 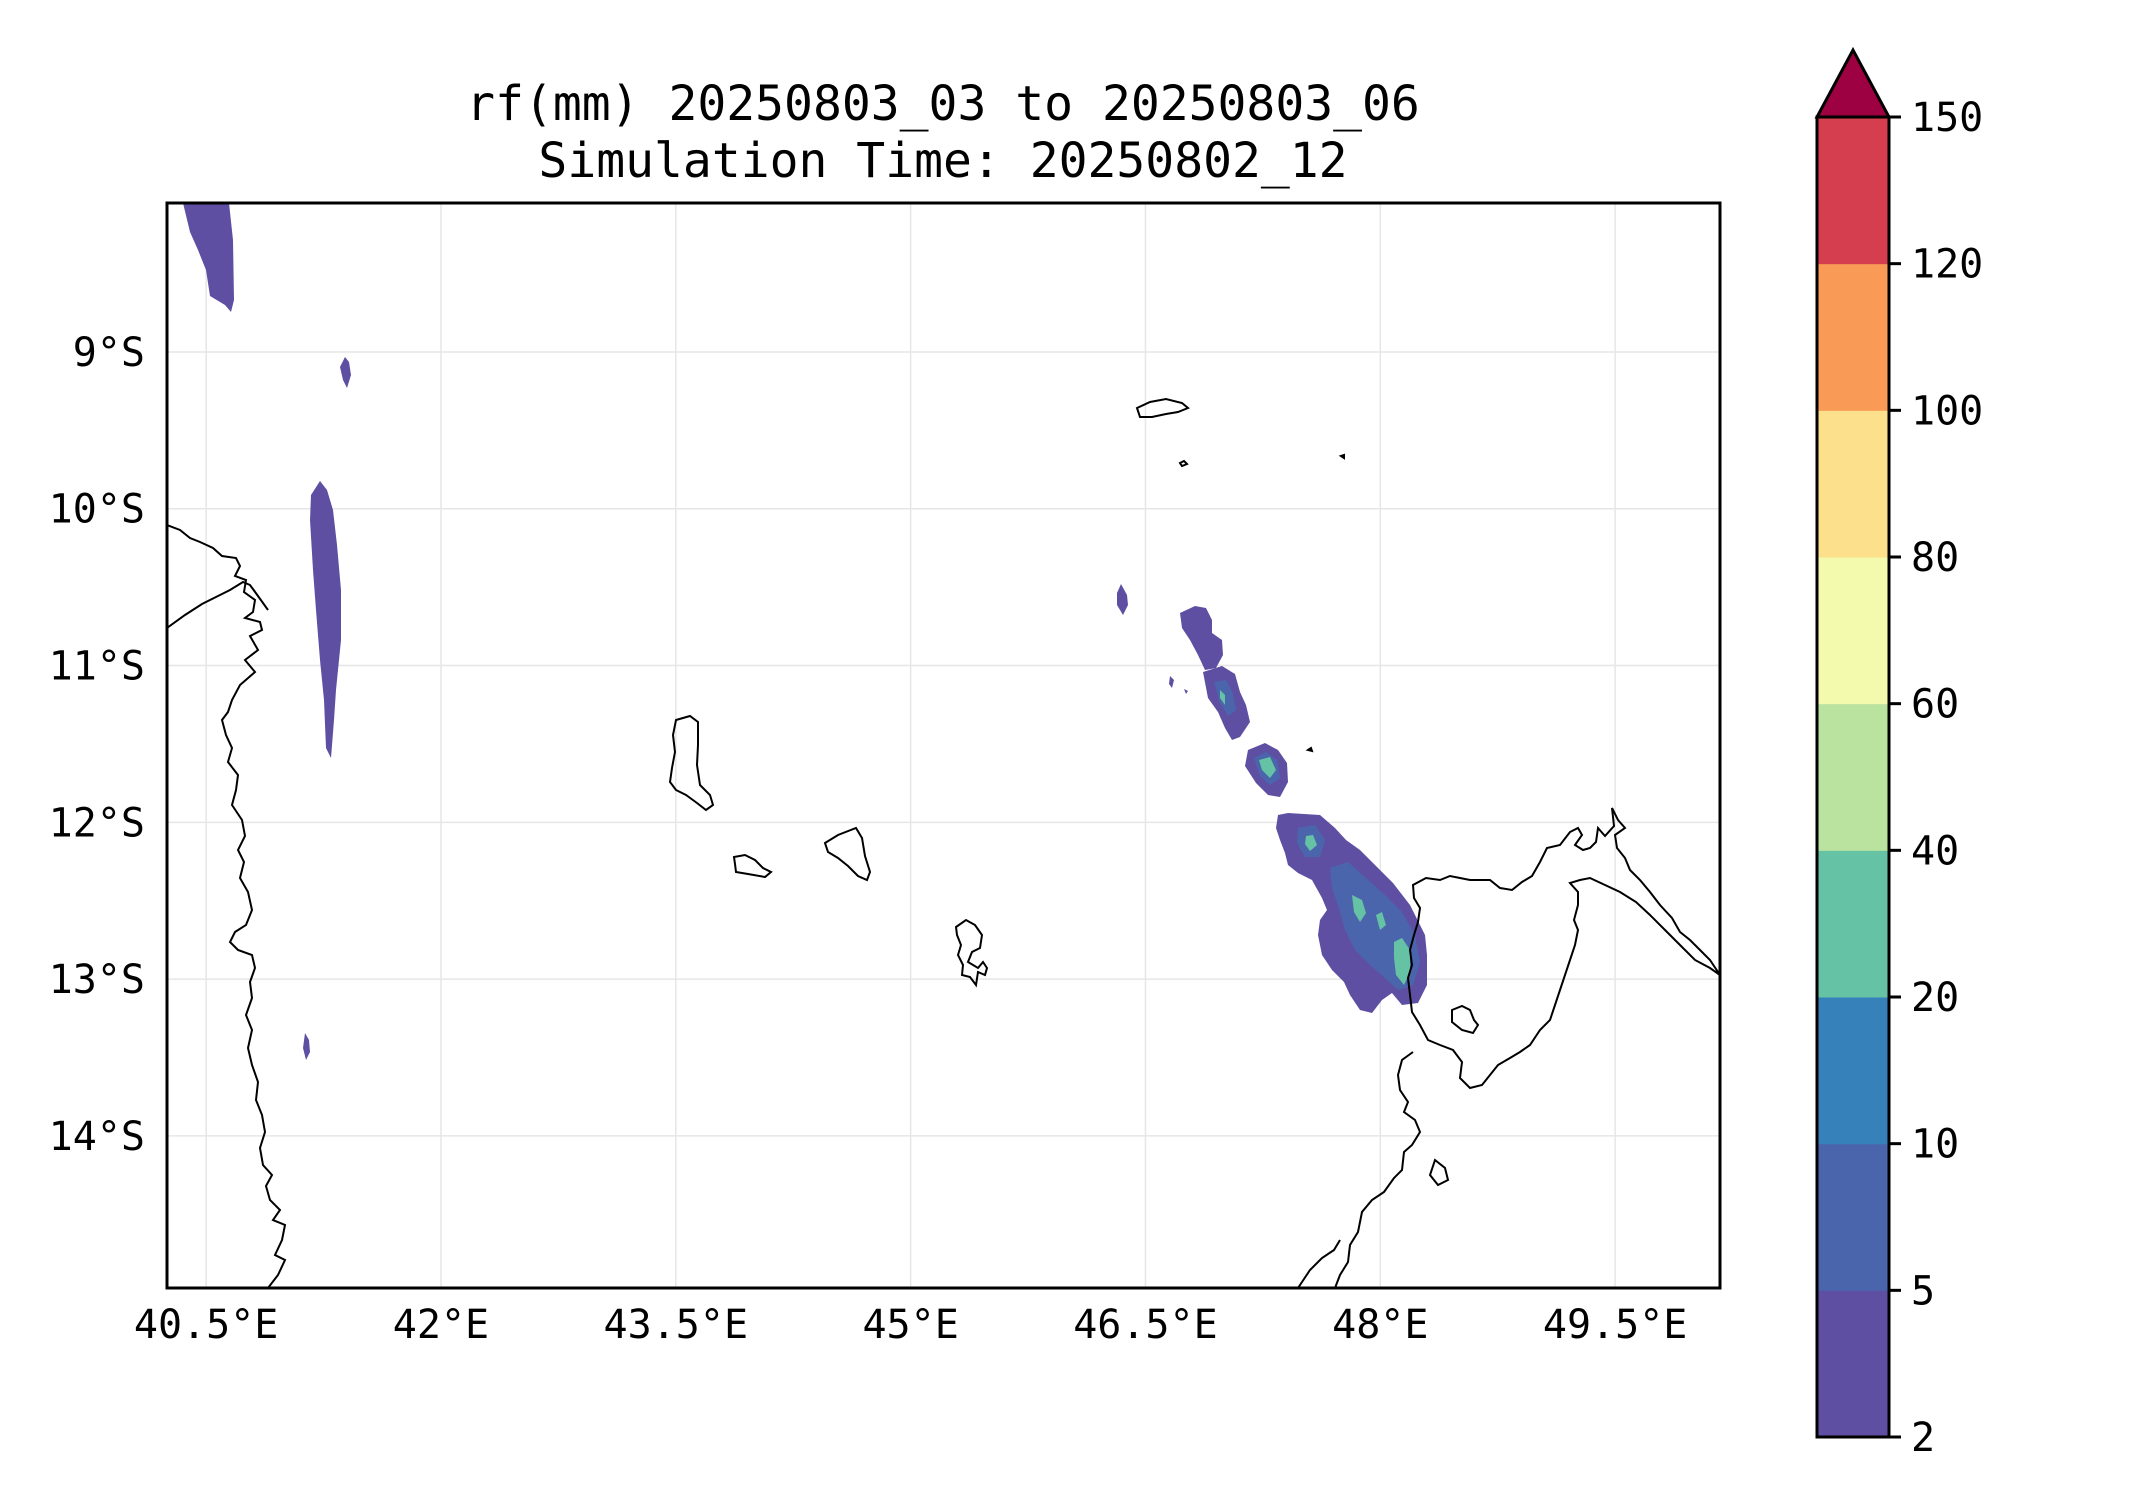 I want to click on colorbar-tick-label: 120, so click(x=1947, y=265).